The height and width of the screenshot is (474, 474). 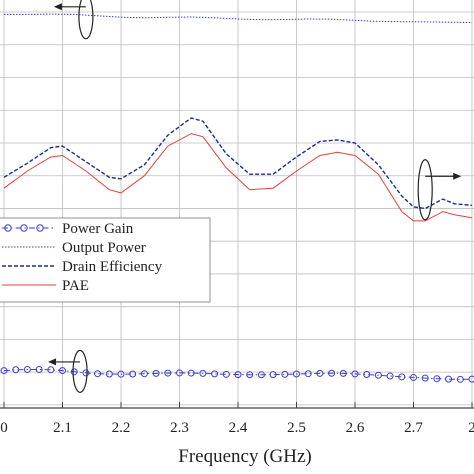 I want to click on series-output-power, so click(x=238, y=18).